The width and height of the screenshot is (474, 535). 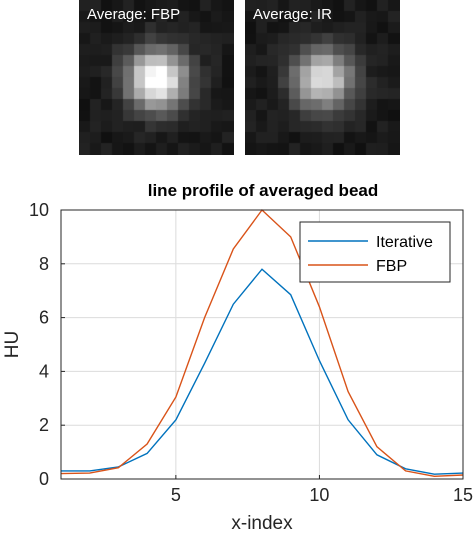 I want to click on x-tick-label: 15, so click(x=463, y=495).